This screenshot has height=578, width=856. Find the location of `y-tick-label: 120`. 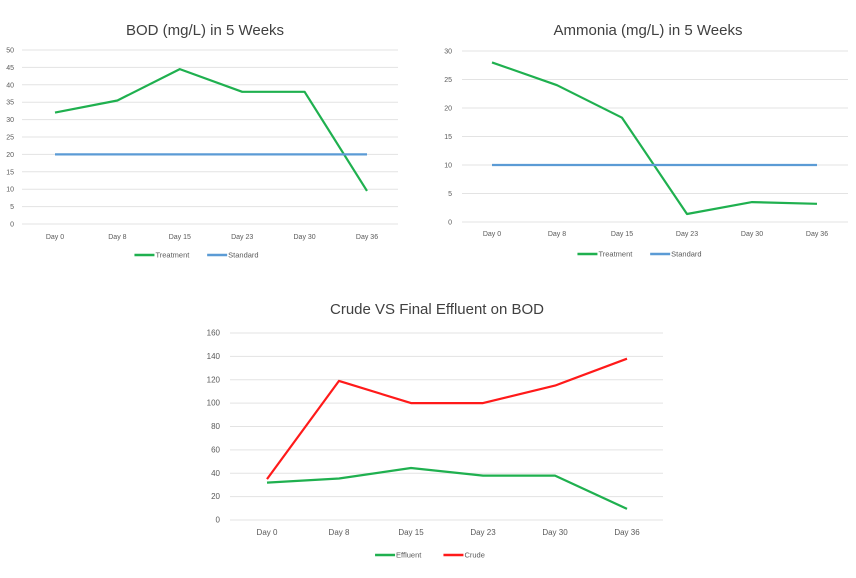

y-tick-label: 120 is located at coordinates (214, 379).